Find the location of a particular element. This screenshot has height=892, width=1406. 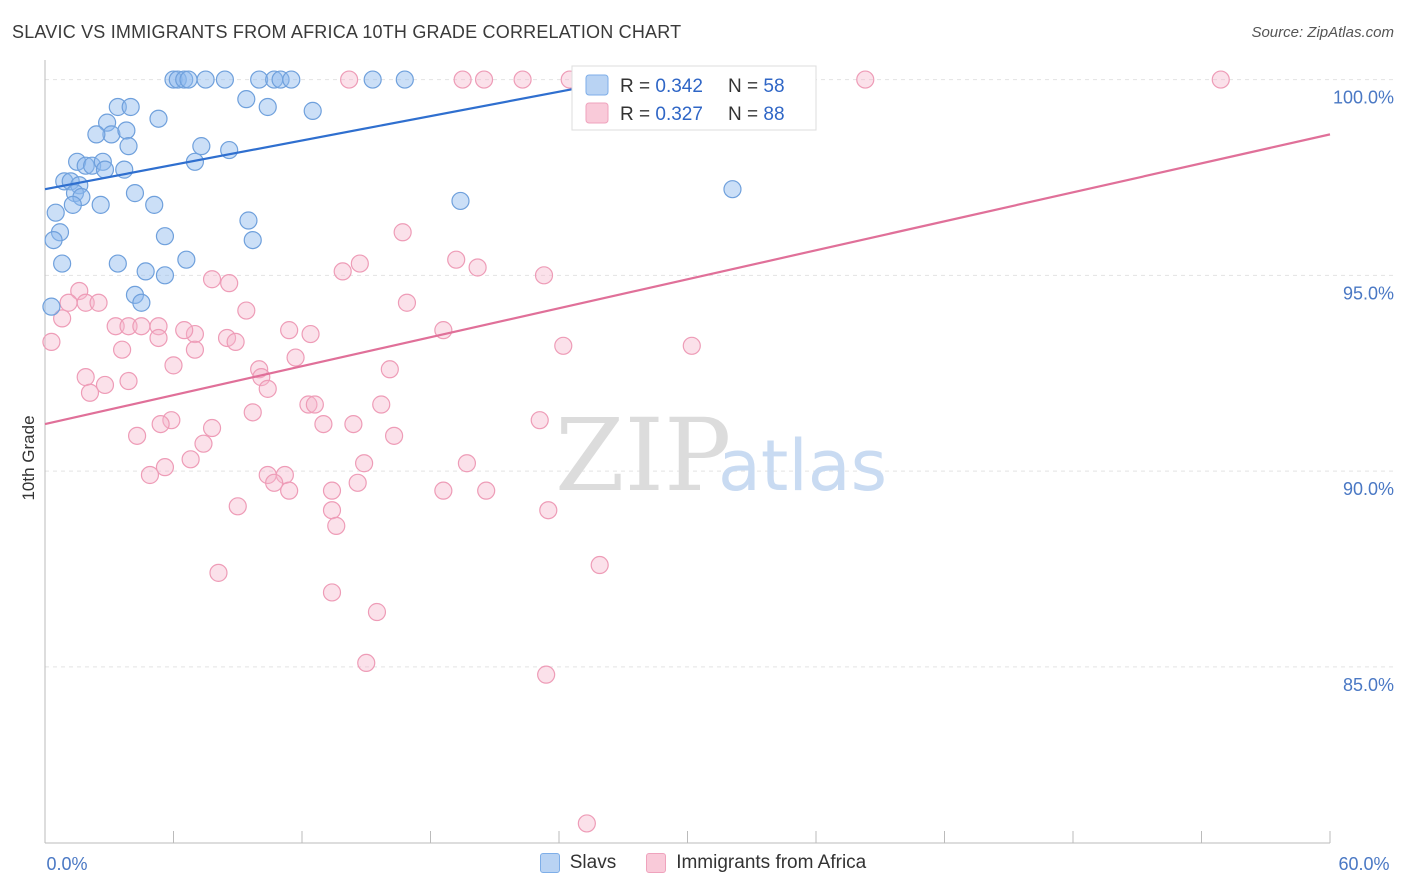

stats-legend: R = 0.342 N = 58 R = 0.327 N = 88 is located at coordinates (694, 98).